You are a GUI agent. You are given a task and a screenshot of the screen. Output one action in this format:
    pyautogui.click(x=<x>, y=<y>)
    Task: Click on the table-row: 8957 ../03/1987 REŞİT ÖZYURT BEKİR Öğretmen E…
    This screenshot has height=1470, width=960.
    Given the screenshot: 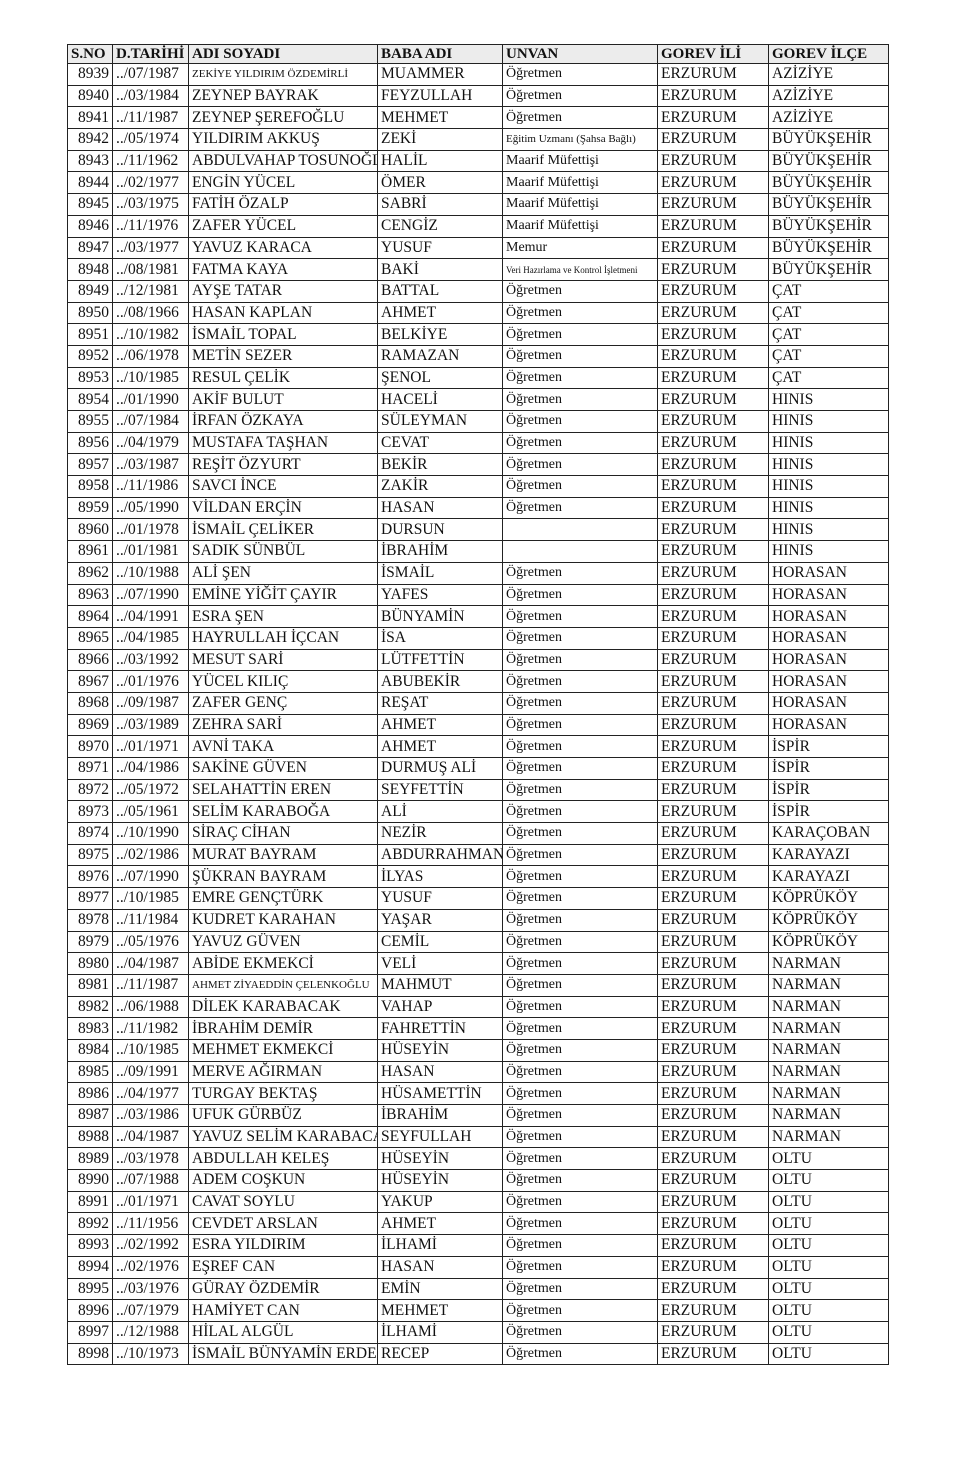 What is the action you would take?
    pyautogui.click(x=478, y=465)
    